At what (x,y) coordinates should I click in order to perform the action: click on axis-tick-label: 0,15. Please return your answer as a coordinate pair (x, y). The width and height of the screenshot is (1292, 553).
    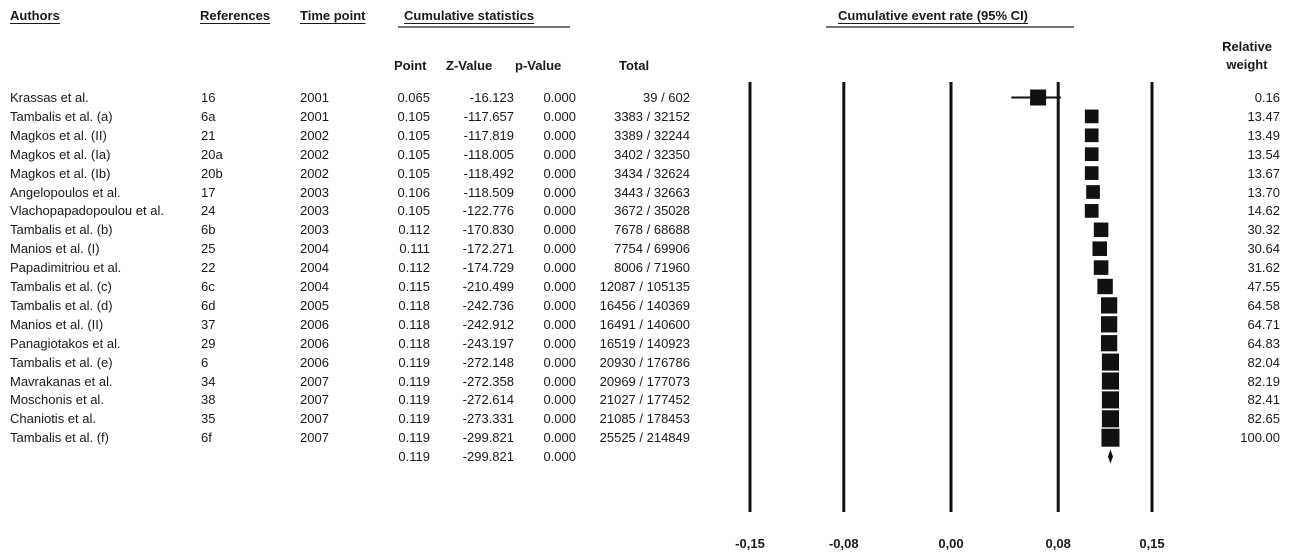
    Looking at the image, I should click on (1152, 543).